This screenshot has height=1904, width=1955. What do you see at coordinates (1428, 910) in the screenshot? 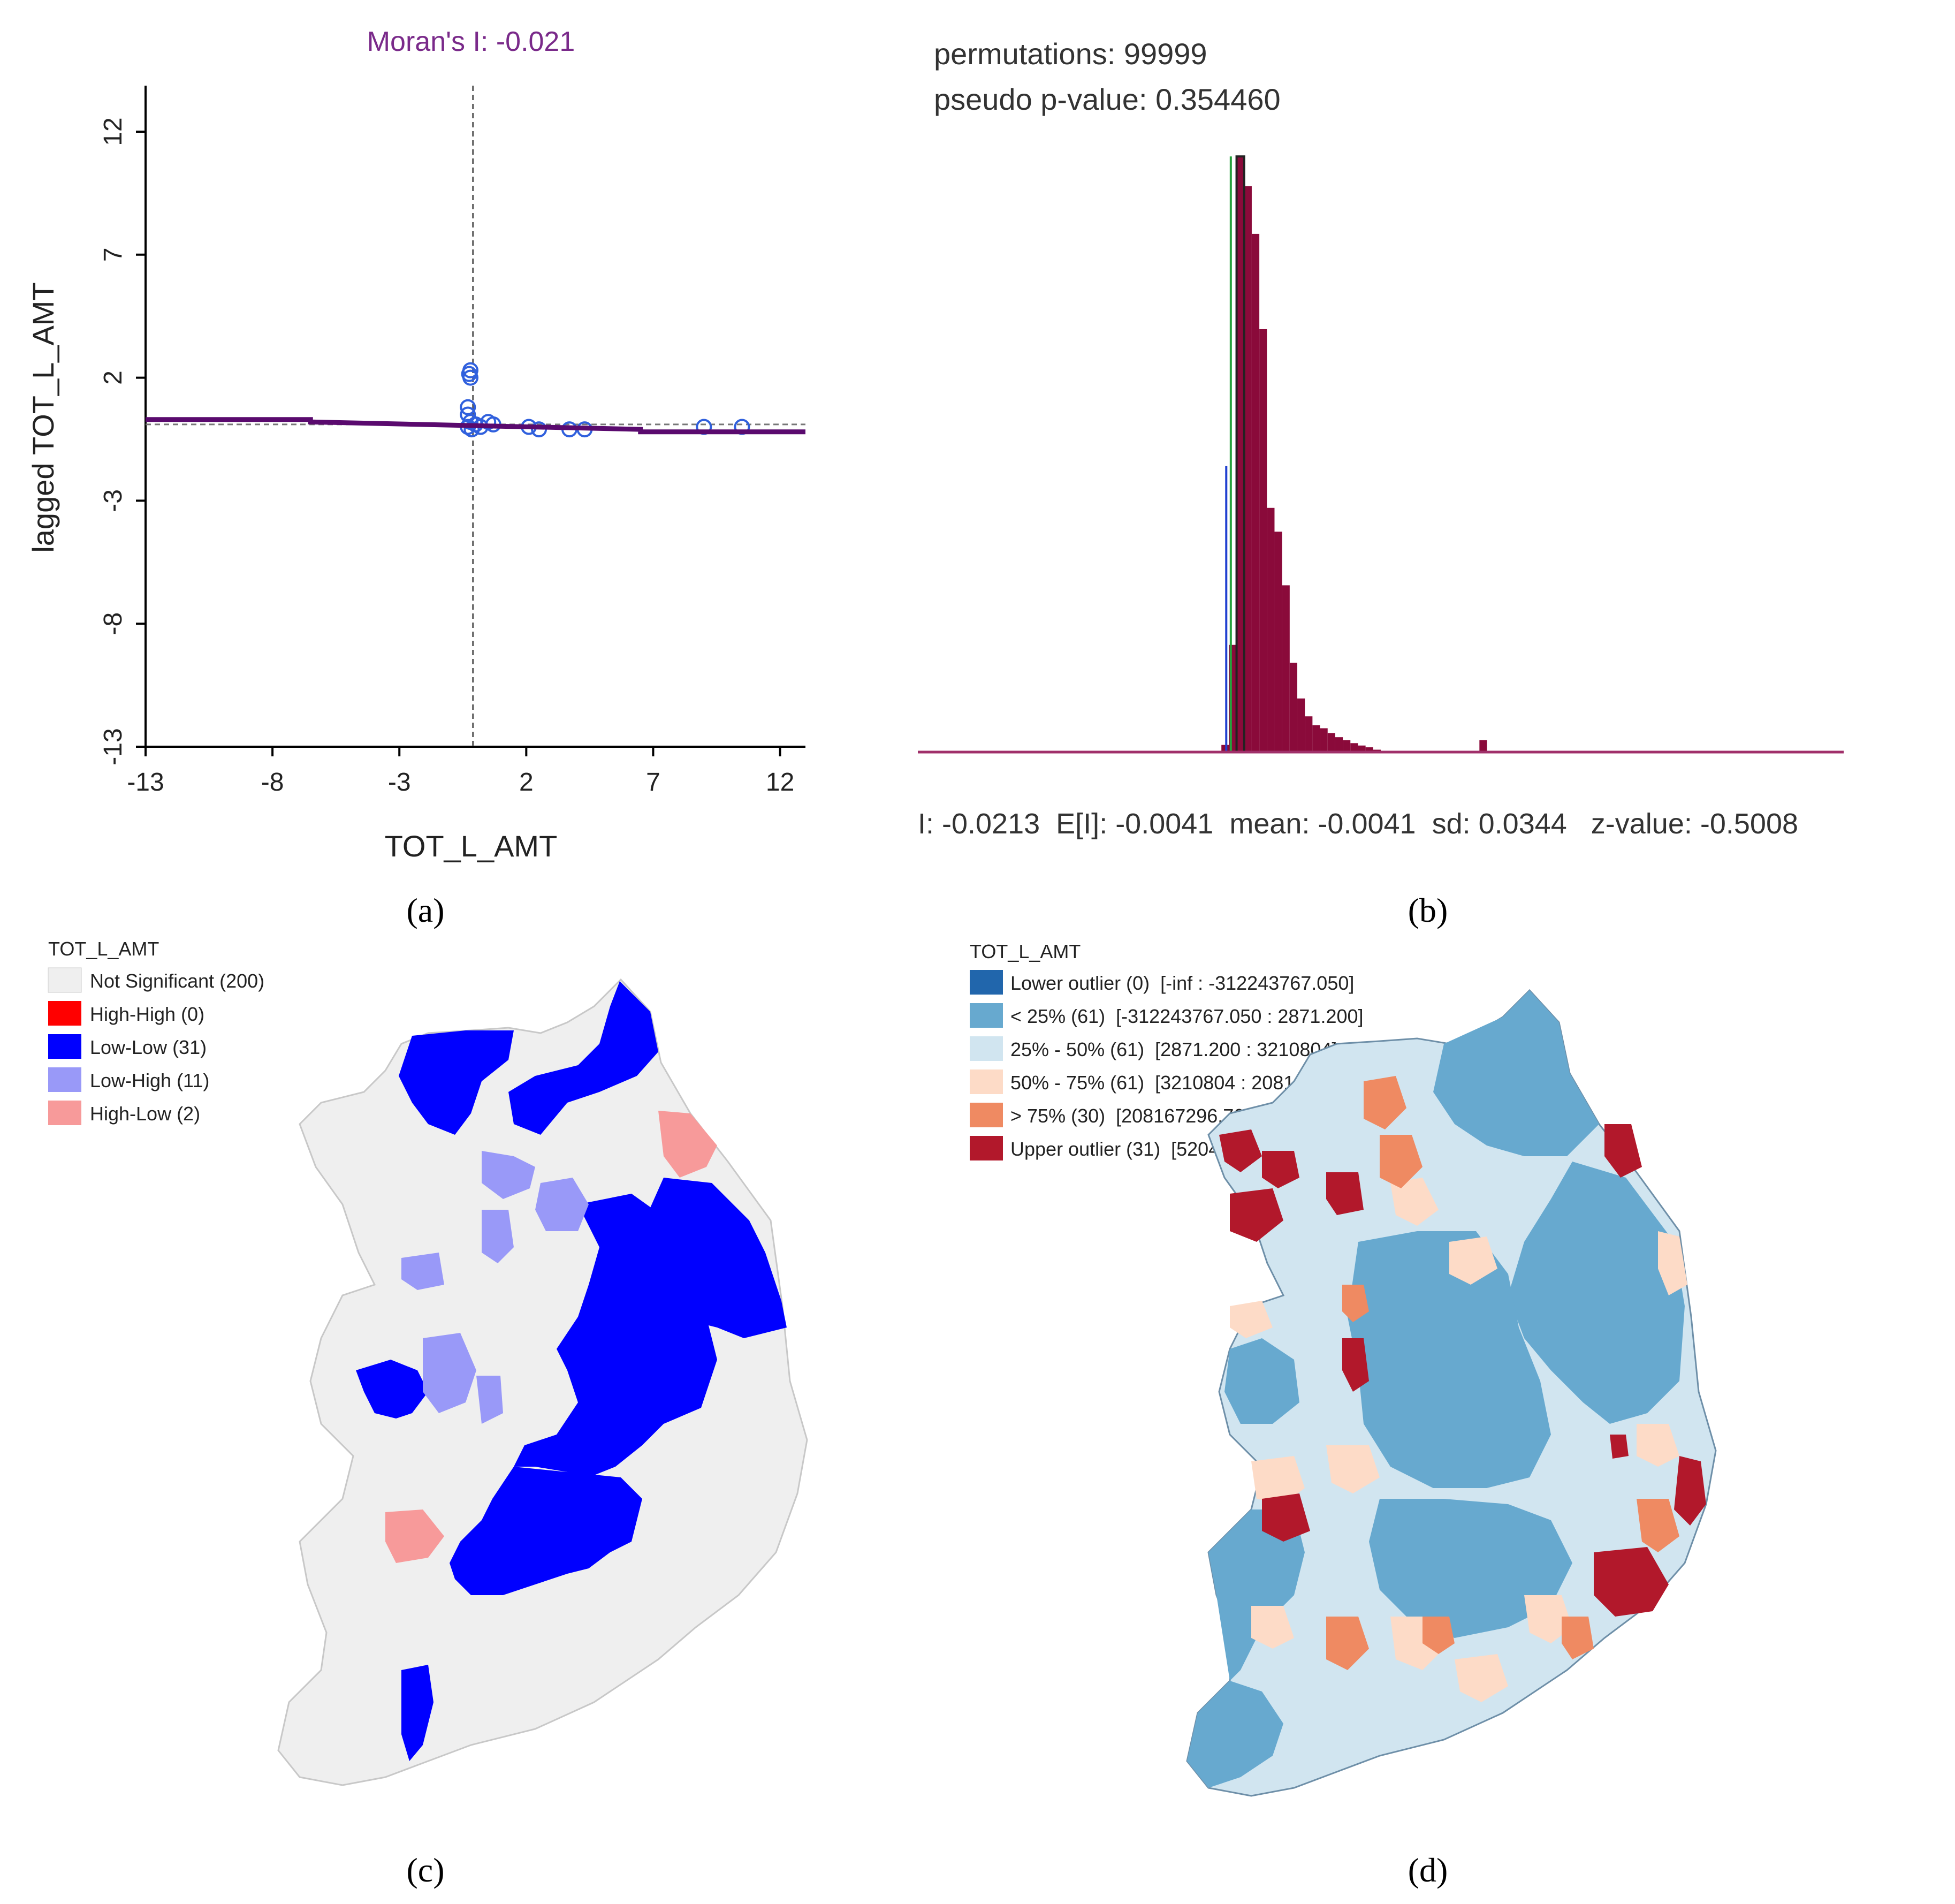
I see `caption-b: (b)` at bounding box center [1428, 910].